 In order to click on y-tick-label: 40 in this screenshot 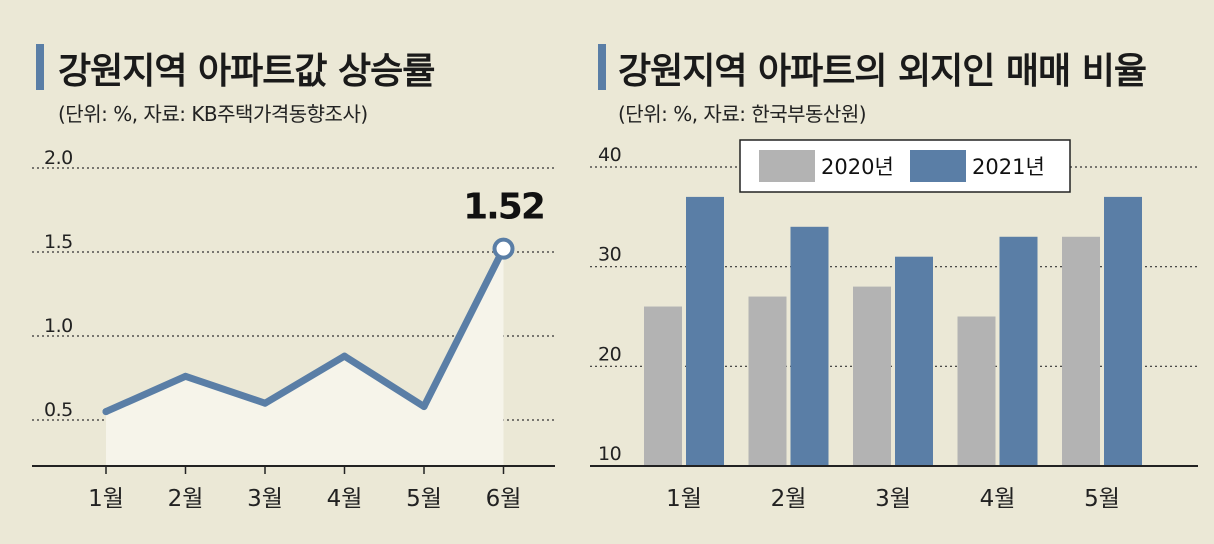, I will do `click(609, 155)`.